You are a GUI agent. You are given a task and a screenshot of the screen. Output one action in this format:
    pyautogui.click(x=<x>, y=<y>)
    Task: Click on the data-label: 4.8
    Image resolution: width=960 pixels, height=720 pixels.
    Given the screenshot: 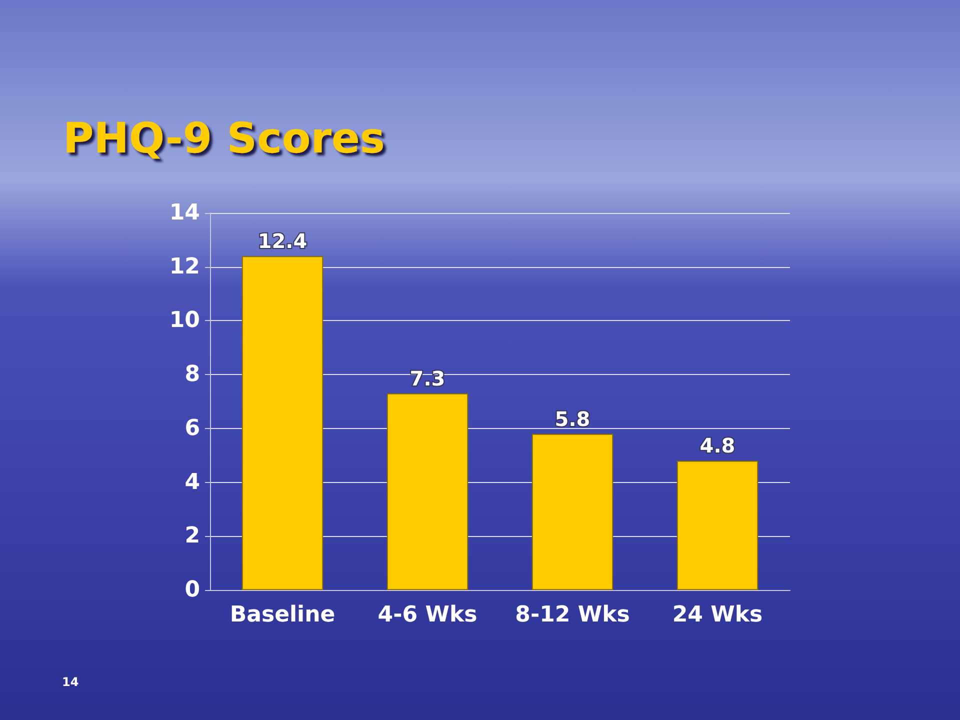 What is the action you would take?
    pyautogui.click(x=718, y=446)
    